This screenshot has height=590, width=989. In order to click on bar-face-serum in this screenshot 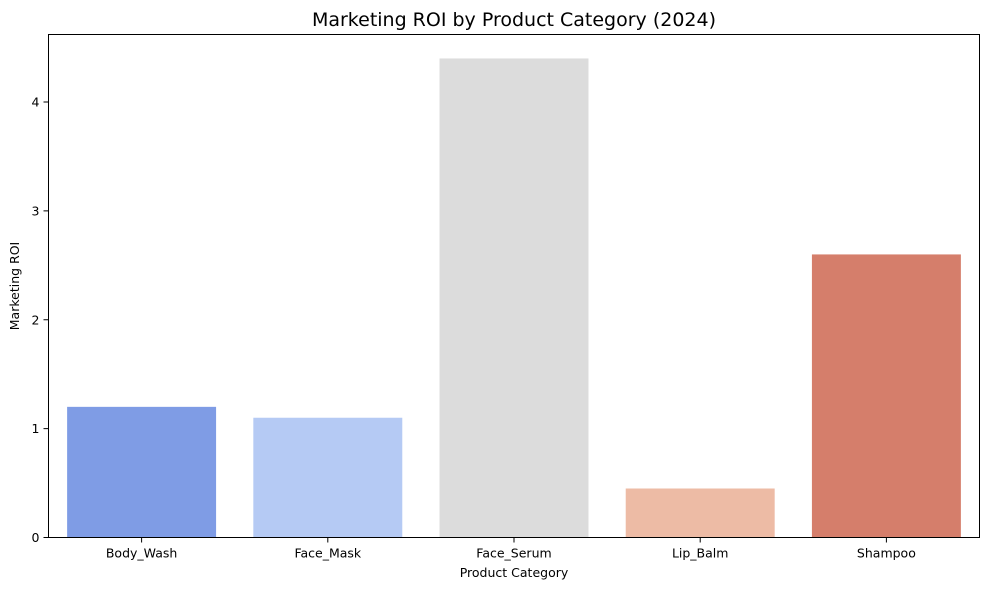, I will do `click(514, 298)`.